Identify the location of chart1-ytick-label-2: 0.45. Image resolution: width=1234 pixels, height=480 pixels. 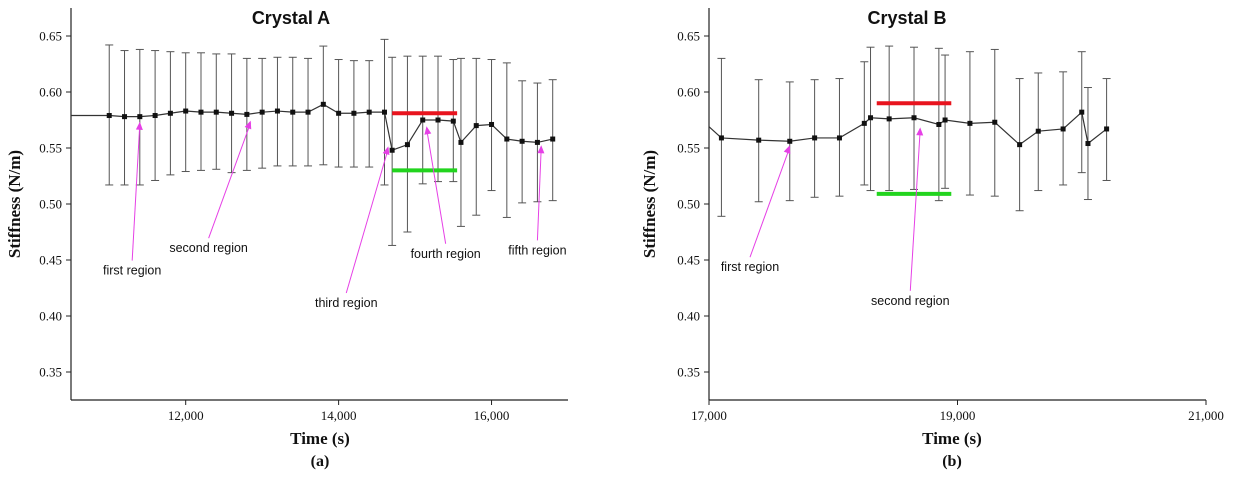
(688, 260).